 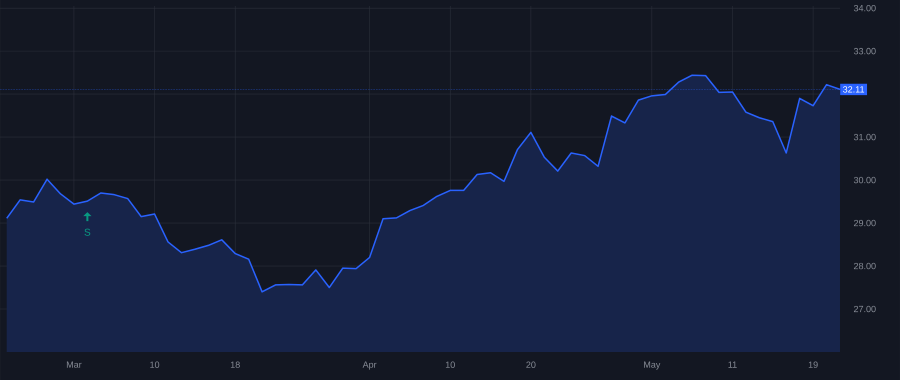 I want to click on y-tick-label: 34.00, so click(x=865, y=8).